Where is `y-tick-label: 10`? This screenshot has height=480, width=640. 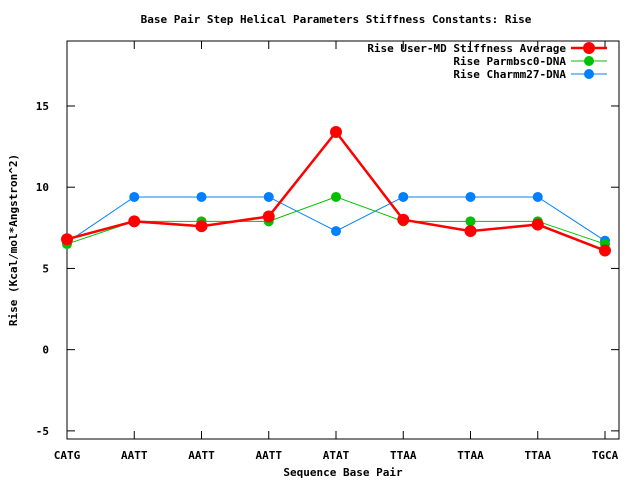
y-tick-label: 10 is located at coordinates (42, 187).